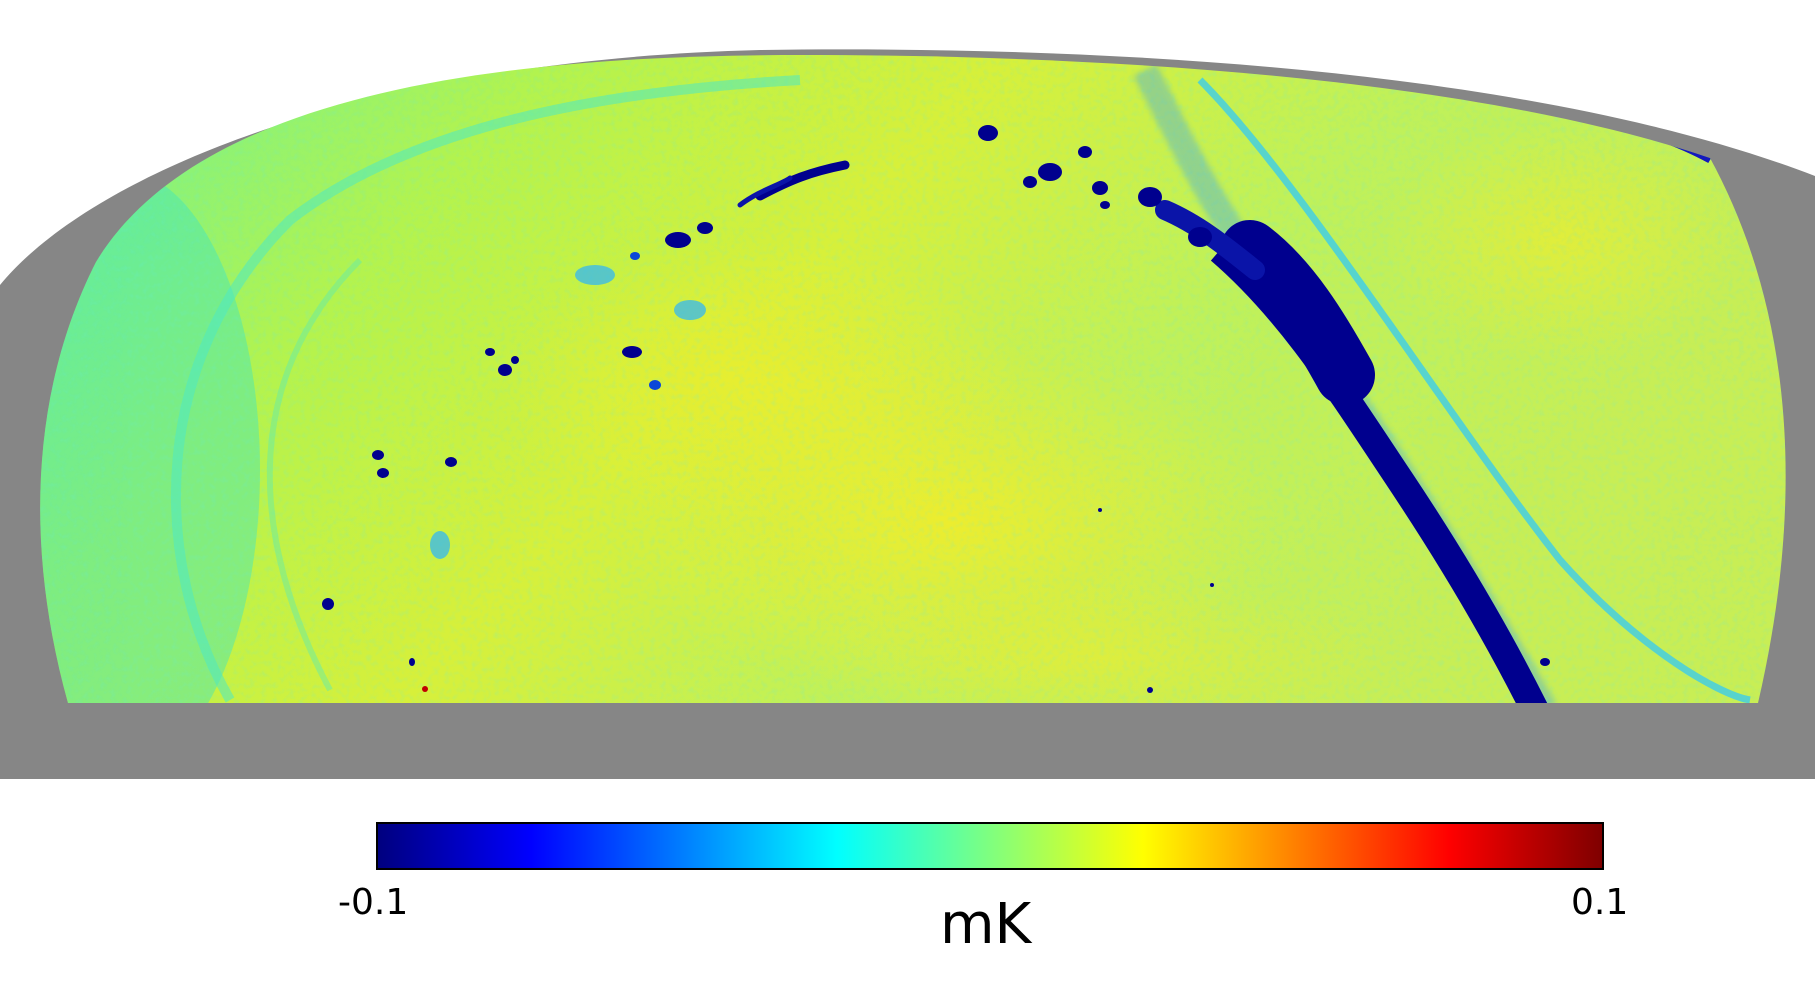 The height and width of the screenshot is (990, 1815). What do you see at coordinates (986, 924) in the screenshot?
I see `colorbar-unit-label: mK` at bounding box center [986, 924].